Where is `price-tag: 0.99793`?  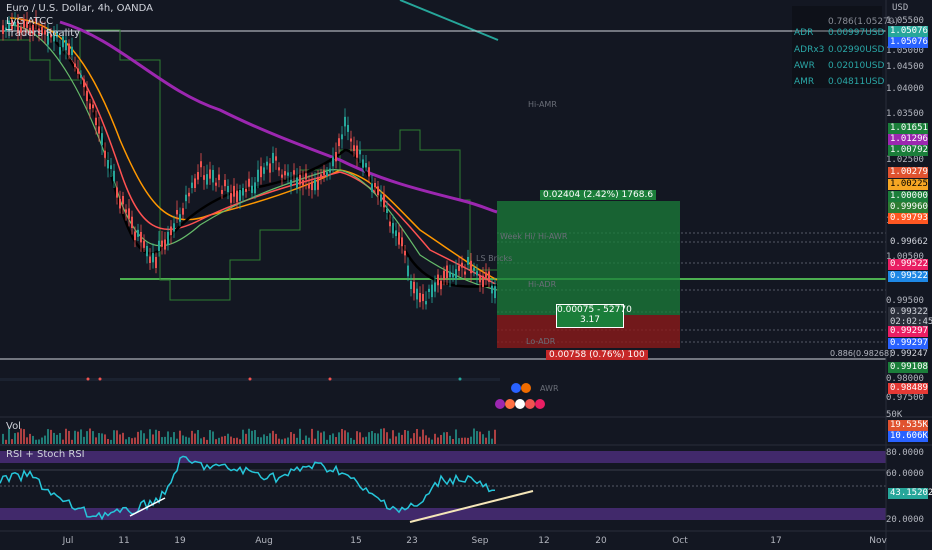
price-tag: 0.99793 is located at coordinates (908, 218).